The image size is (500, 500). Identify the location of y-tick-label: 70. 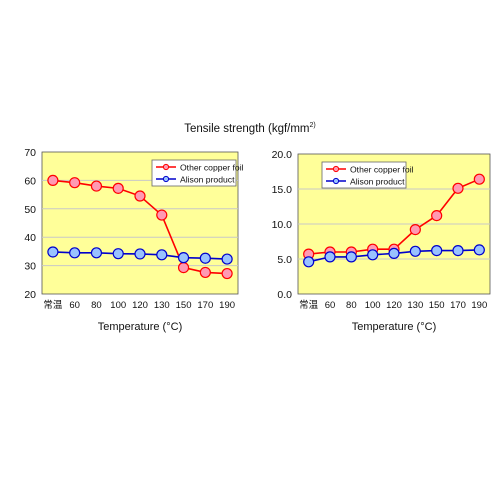
(30, 153).